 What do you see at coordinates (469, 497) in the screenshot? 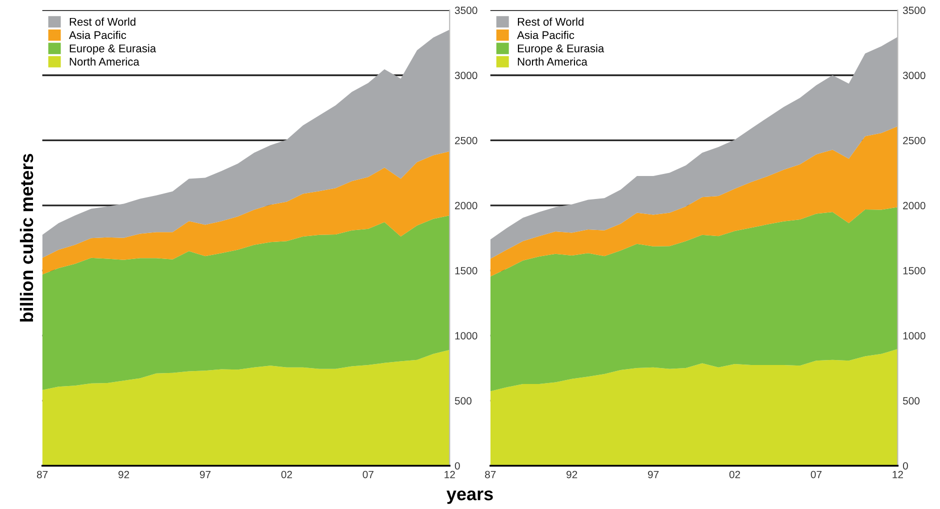
I see `x-axis-title: years` at bounding box center [469, 497].